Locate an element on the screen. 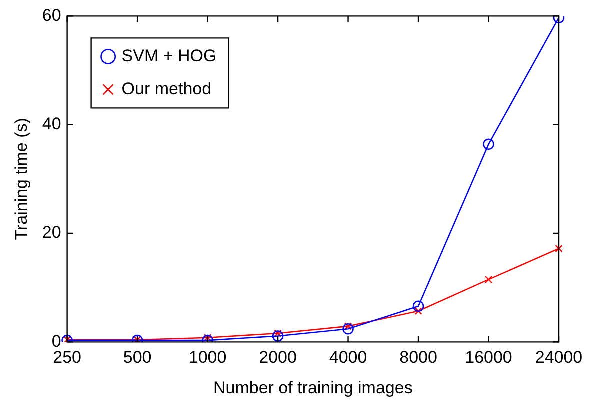 The height and width of the screenshot is (407, 595). x-tick-label: 24000 is located at coordinates (559, 358).